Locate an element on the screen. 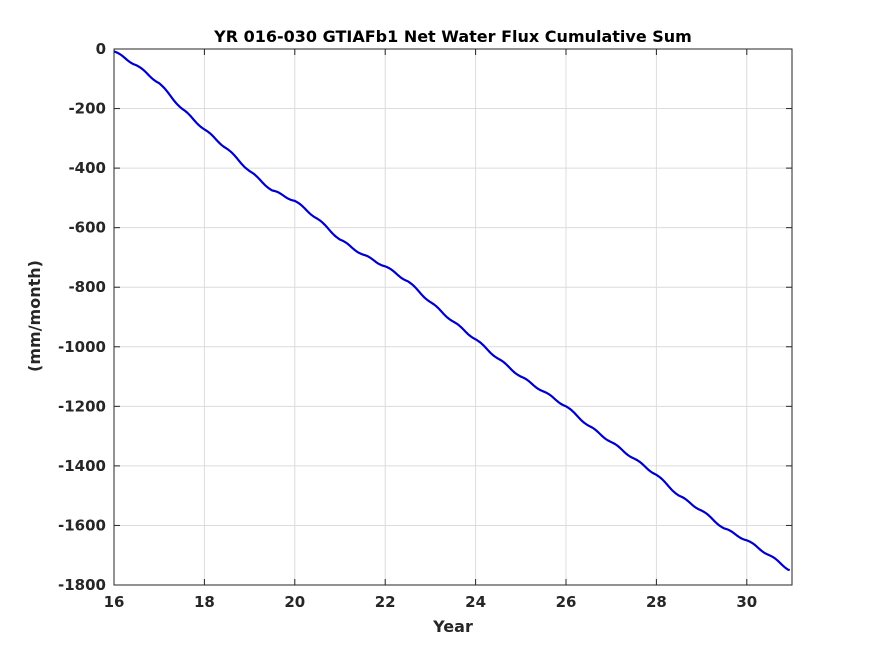  x-tick-label: 18 is located at coordinates (204, 602).